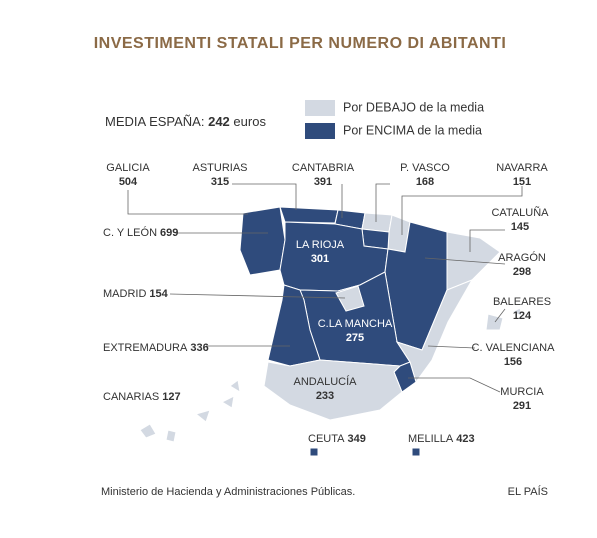 The image size is (597, 538). What do you see at coordinates (522, 392) in the screenshot?
I see `region-name: MURCIA` at bounding box center [522, 392].